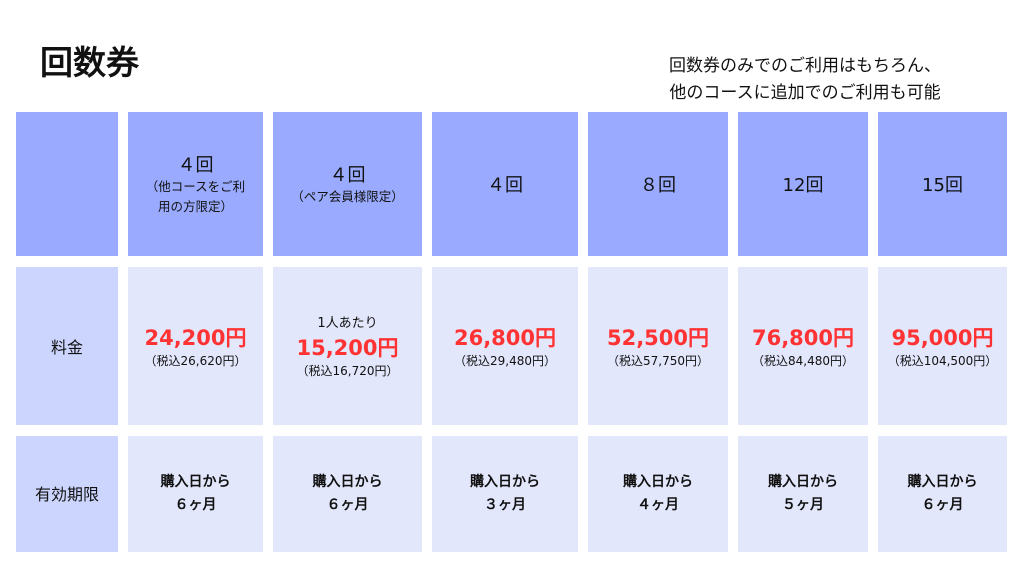  I want to click on validity-cell: 購入日から ３ヶ月, so click(505, 494).